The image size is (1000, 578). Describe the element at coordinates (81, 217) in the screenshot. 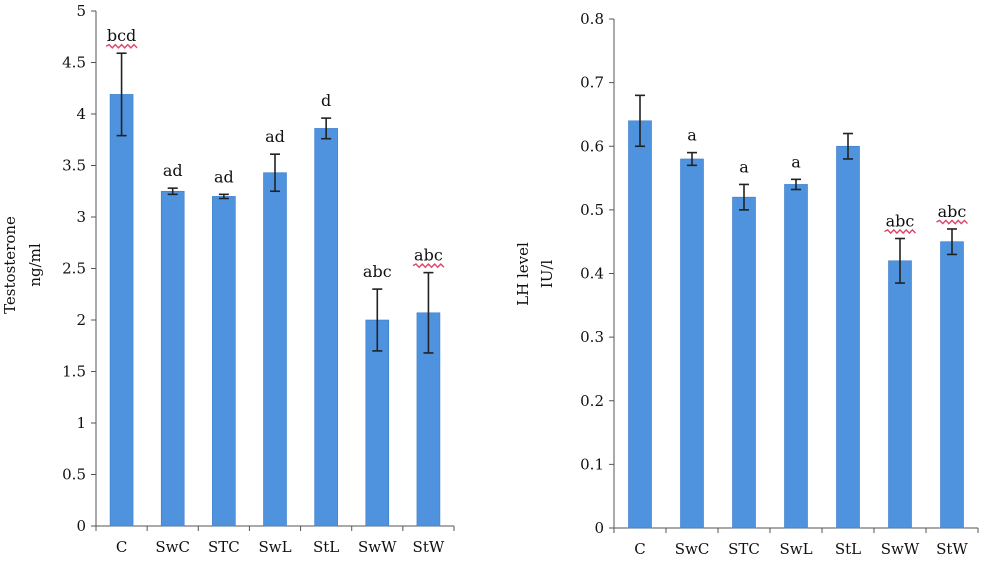

I see `y-tick-label: 3` at that location.